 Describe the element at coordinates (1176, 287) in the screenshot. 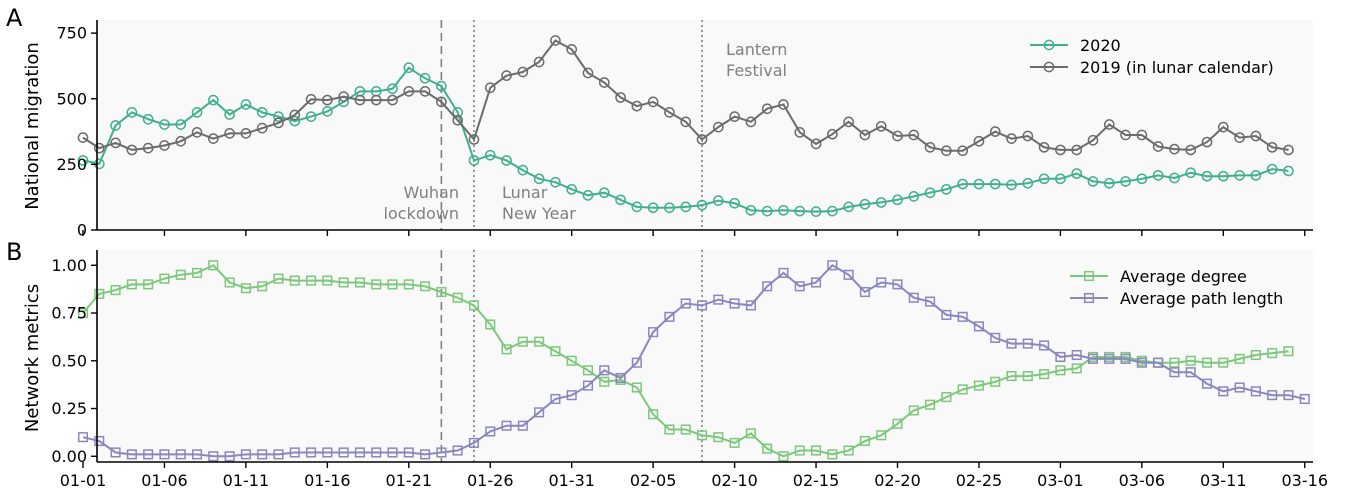

I see `panel-b-legend: Average degree Average path length` at that location.